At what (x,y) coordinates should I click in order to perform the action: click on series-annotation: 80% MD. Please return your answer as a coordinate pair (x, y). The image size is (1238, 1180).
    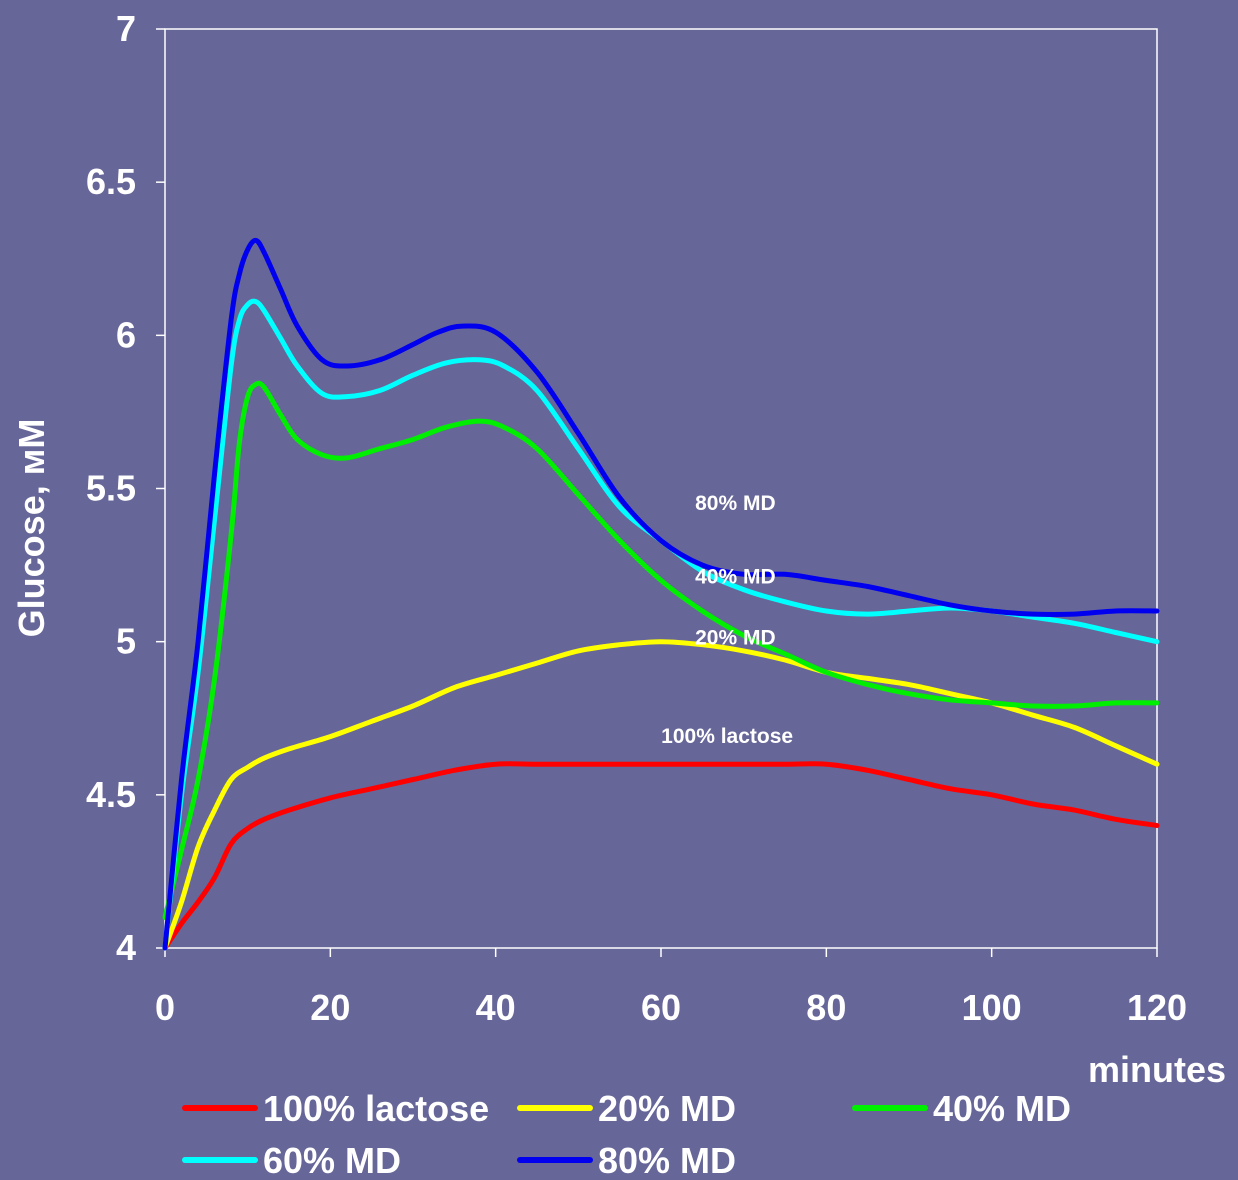
    Looking at the image, I should click on (735, 503).